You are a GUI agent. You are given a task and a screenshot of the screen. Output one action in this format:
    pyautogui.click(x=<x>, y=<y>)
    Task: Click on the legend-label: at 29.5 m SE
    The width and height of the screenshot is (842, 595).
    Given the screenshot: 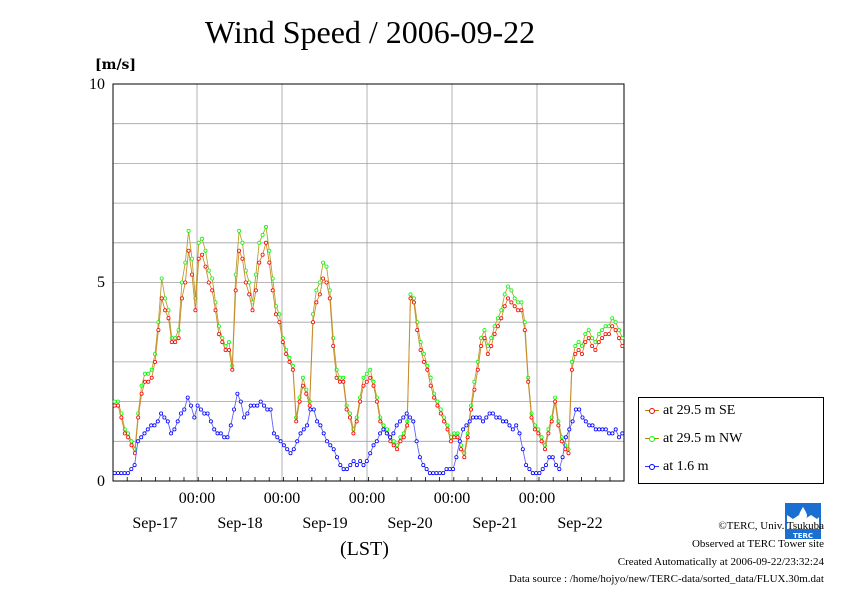 What is the action you would take?
    pyautogui.click(x=699, y=410)
    